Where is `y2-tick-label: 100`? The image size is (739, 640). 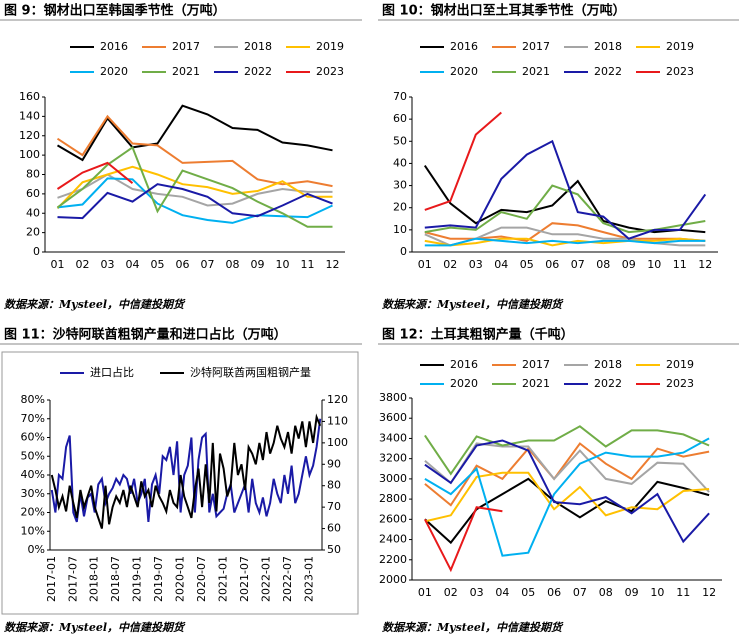
y2-tick-label: 100 is located at coordinates (337, 442).